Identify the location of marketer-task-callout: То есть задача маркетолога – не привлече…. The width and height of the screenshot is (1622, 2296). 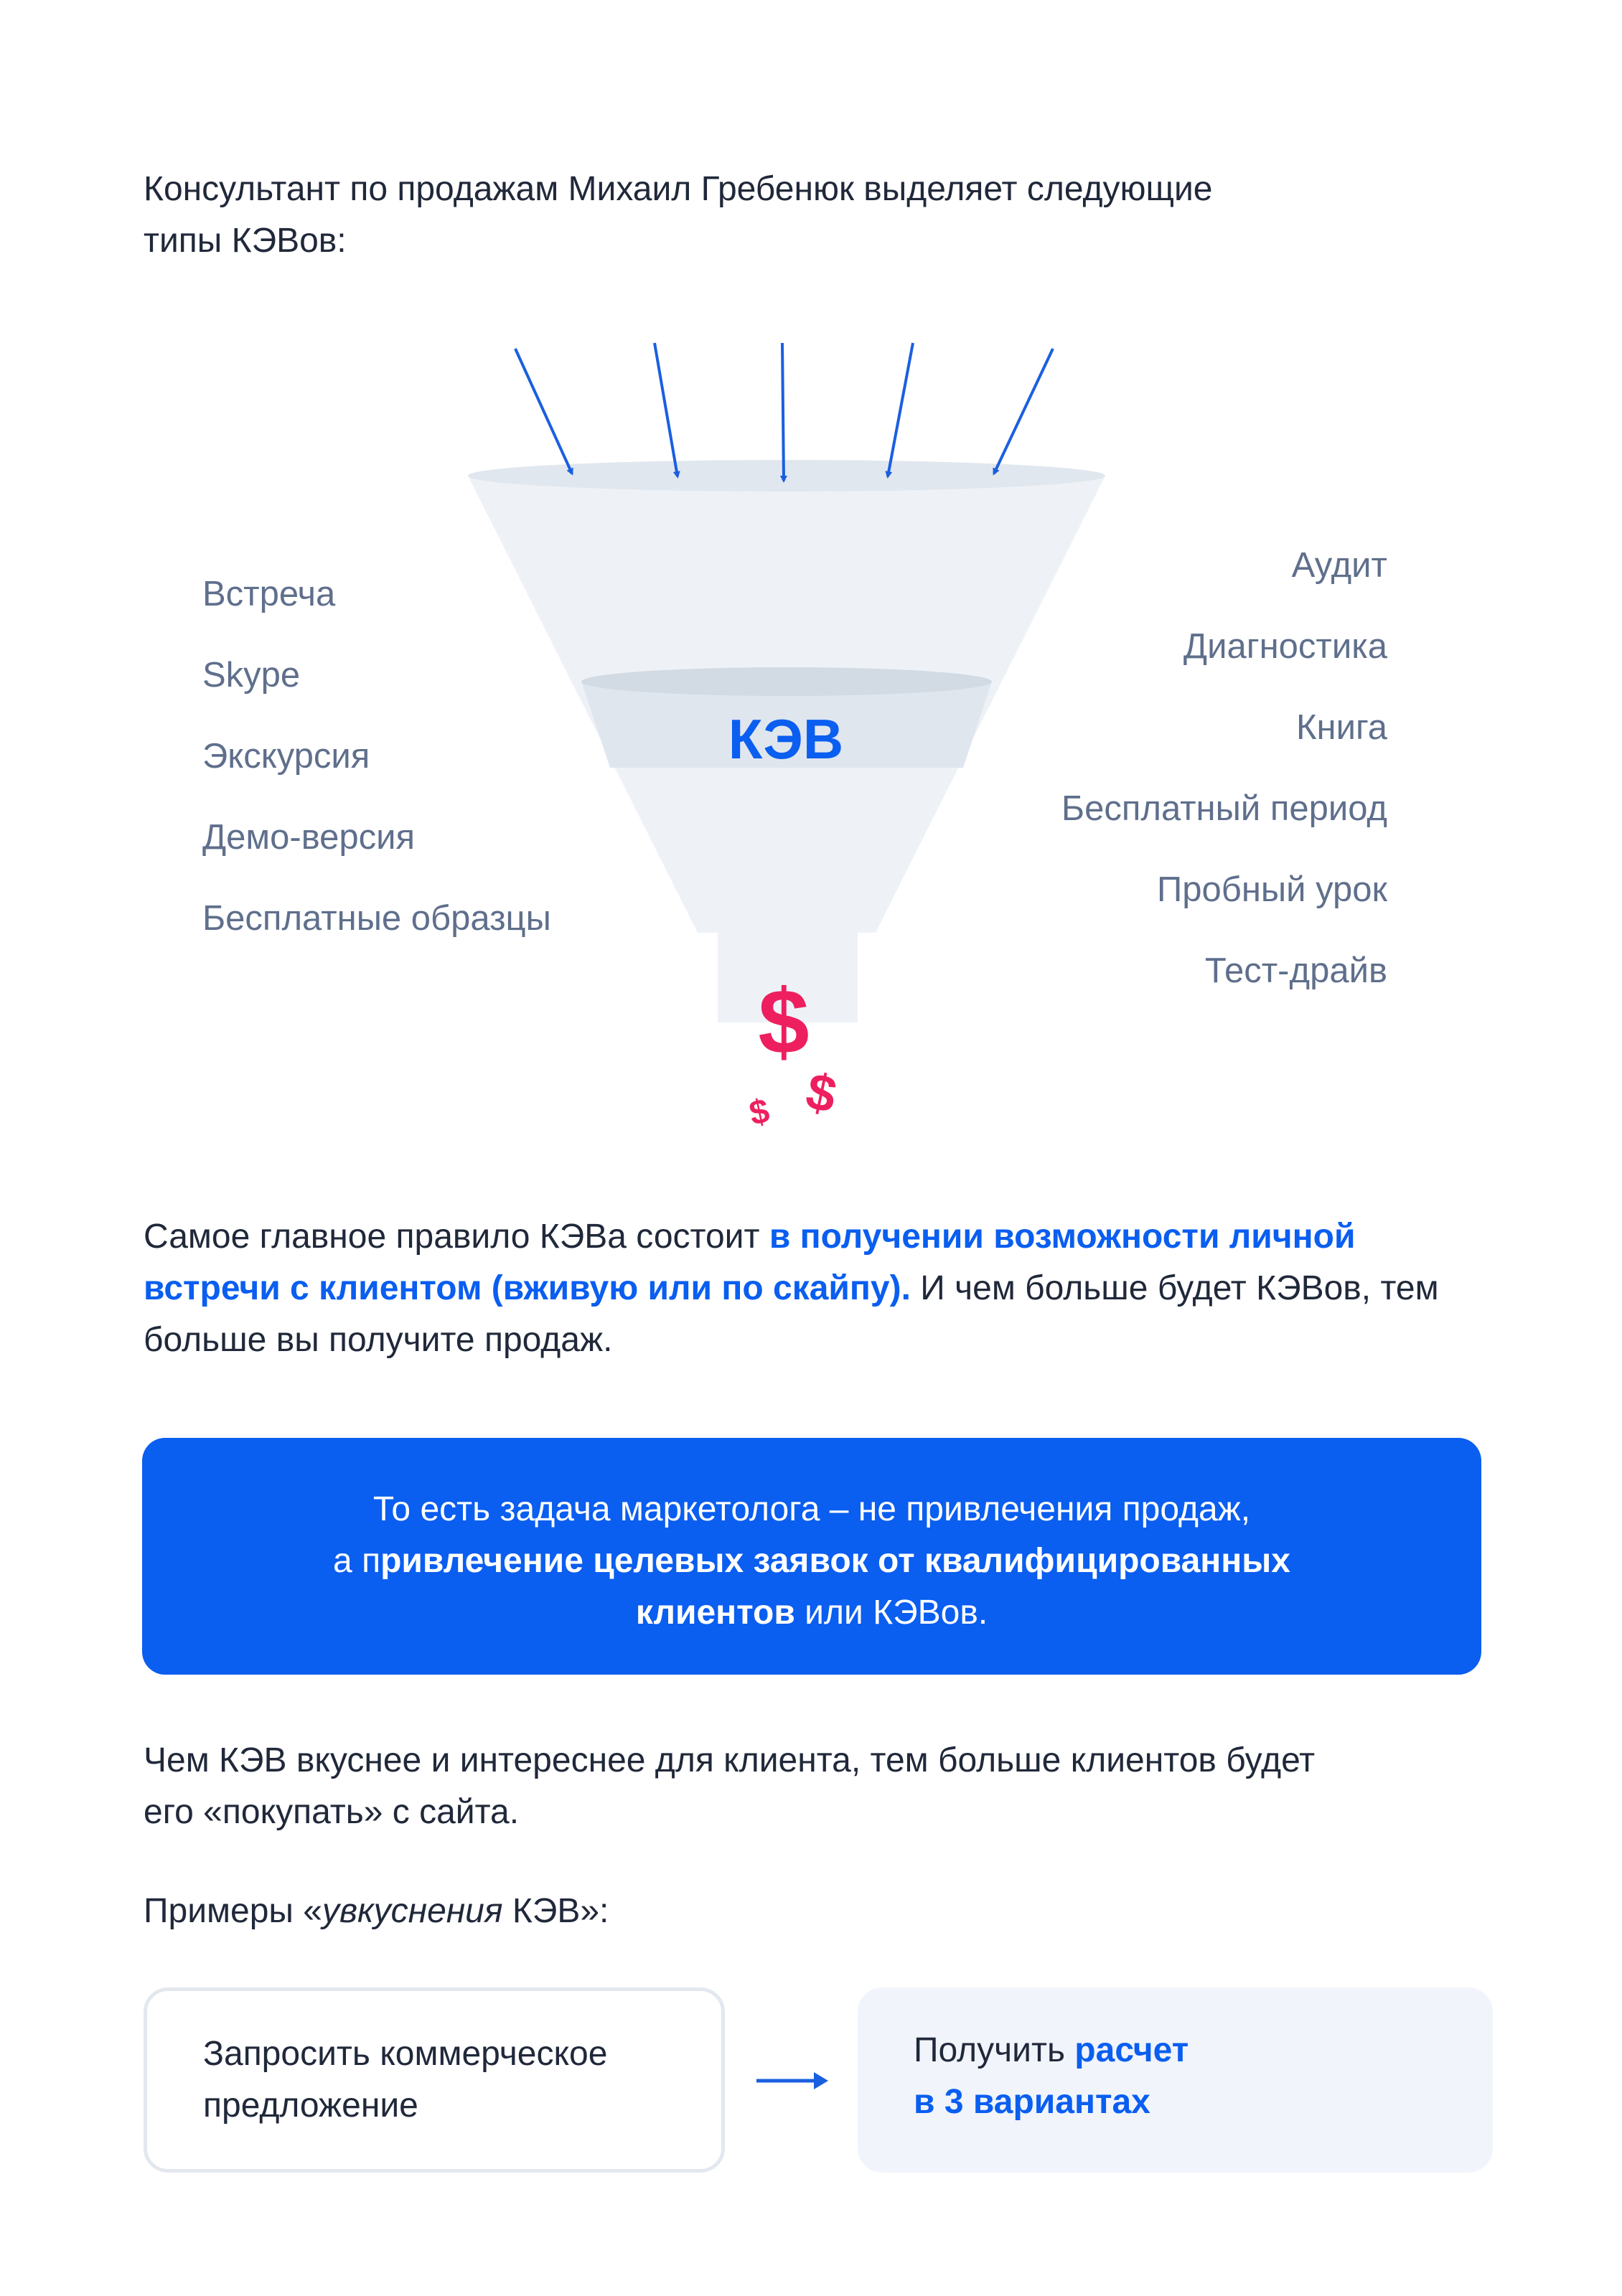
(811, 1556).